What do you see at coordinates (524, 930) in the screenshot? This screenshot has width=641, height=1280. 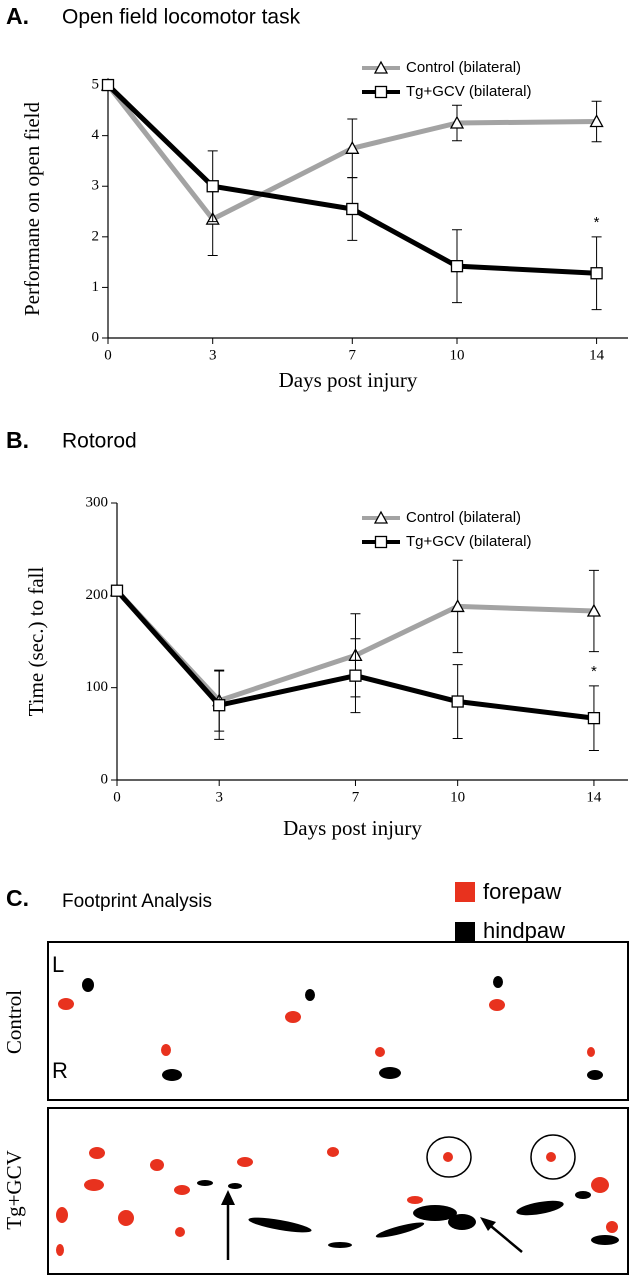 I see `legend-label: hindpaw` at bounding box center [524, 930].